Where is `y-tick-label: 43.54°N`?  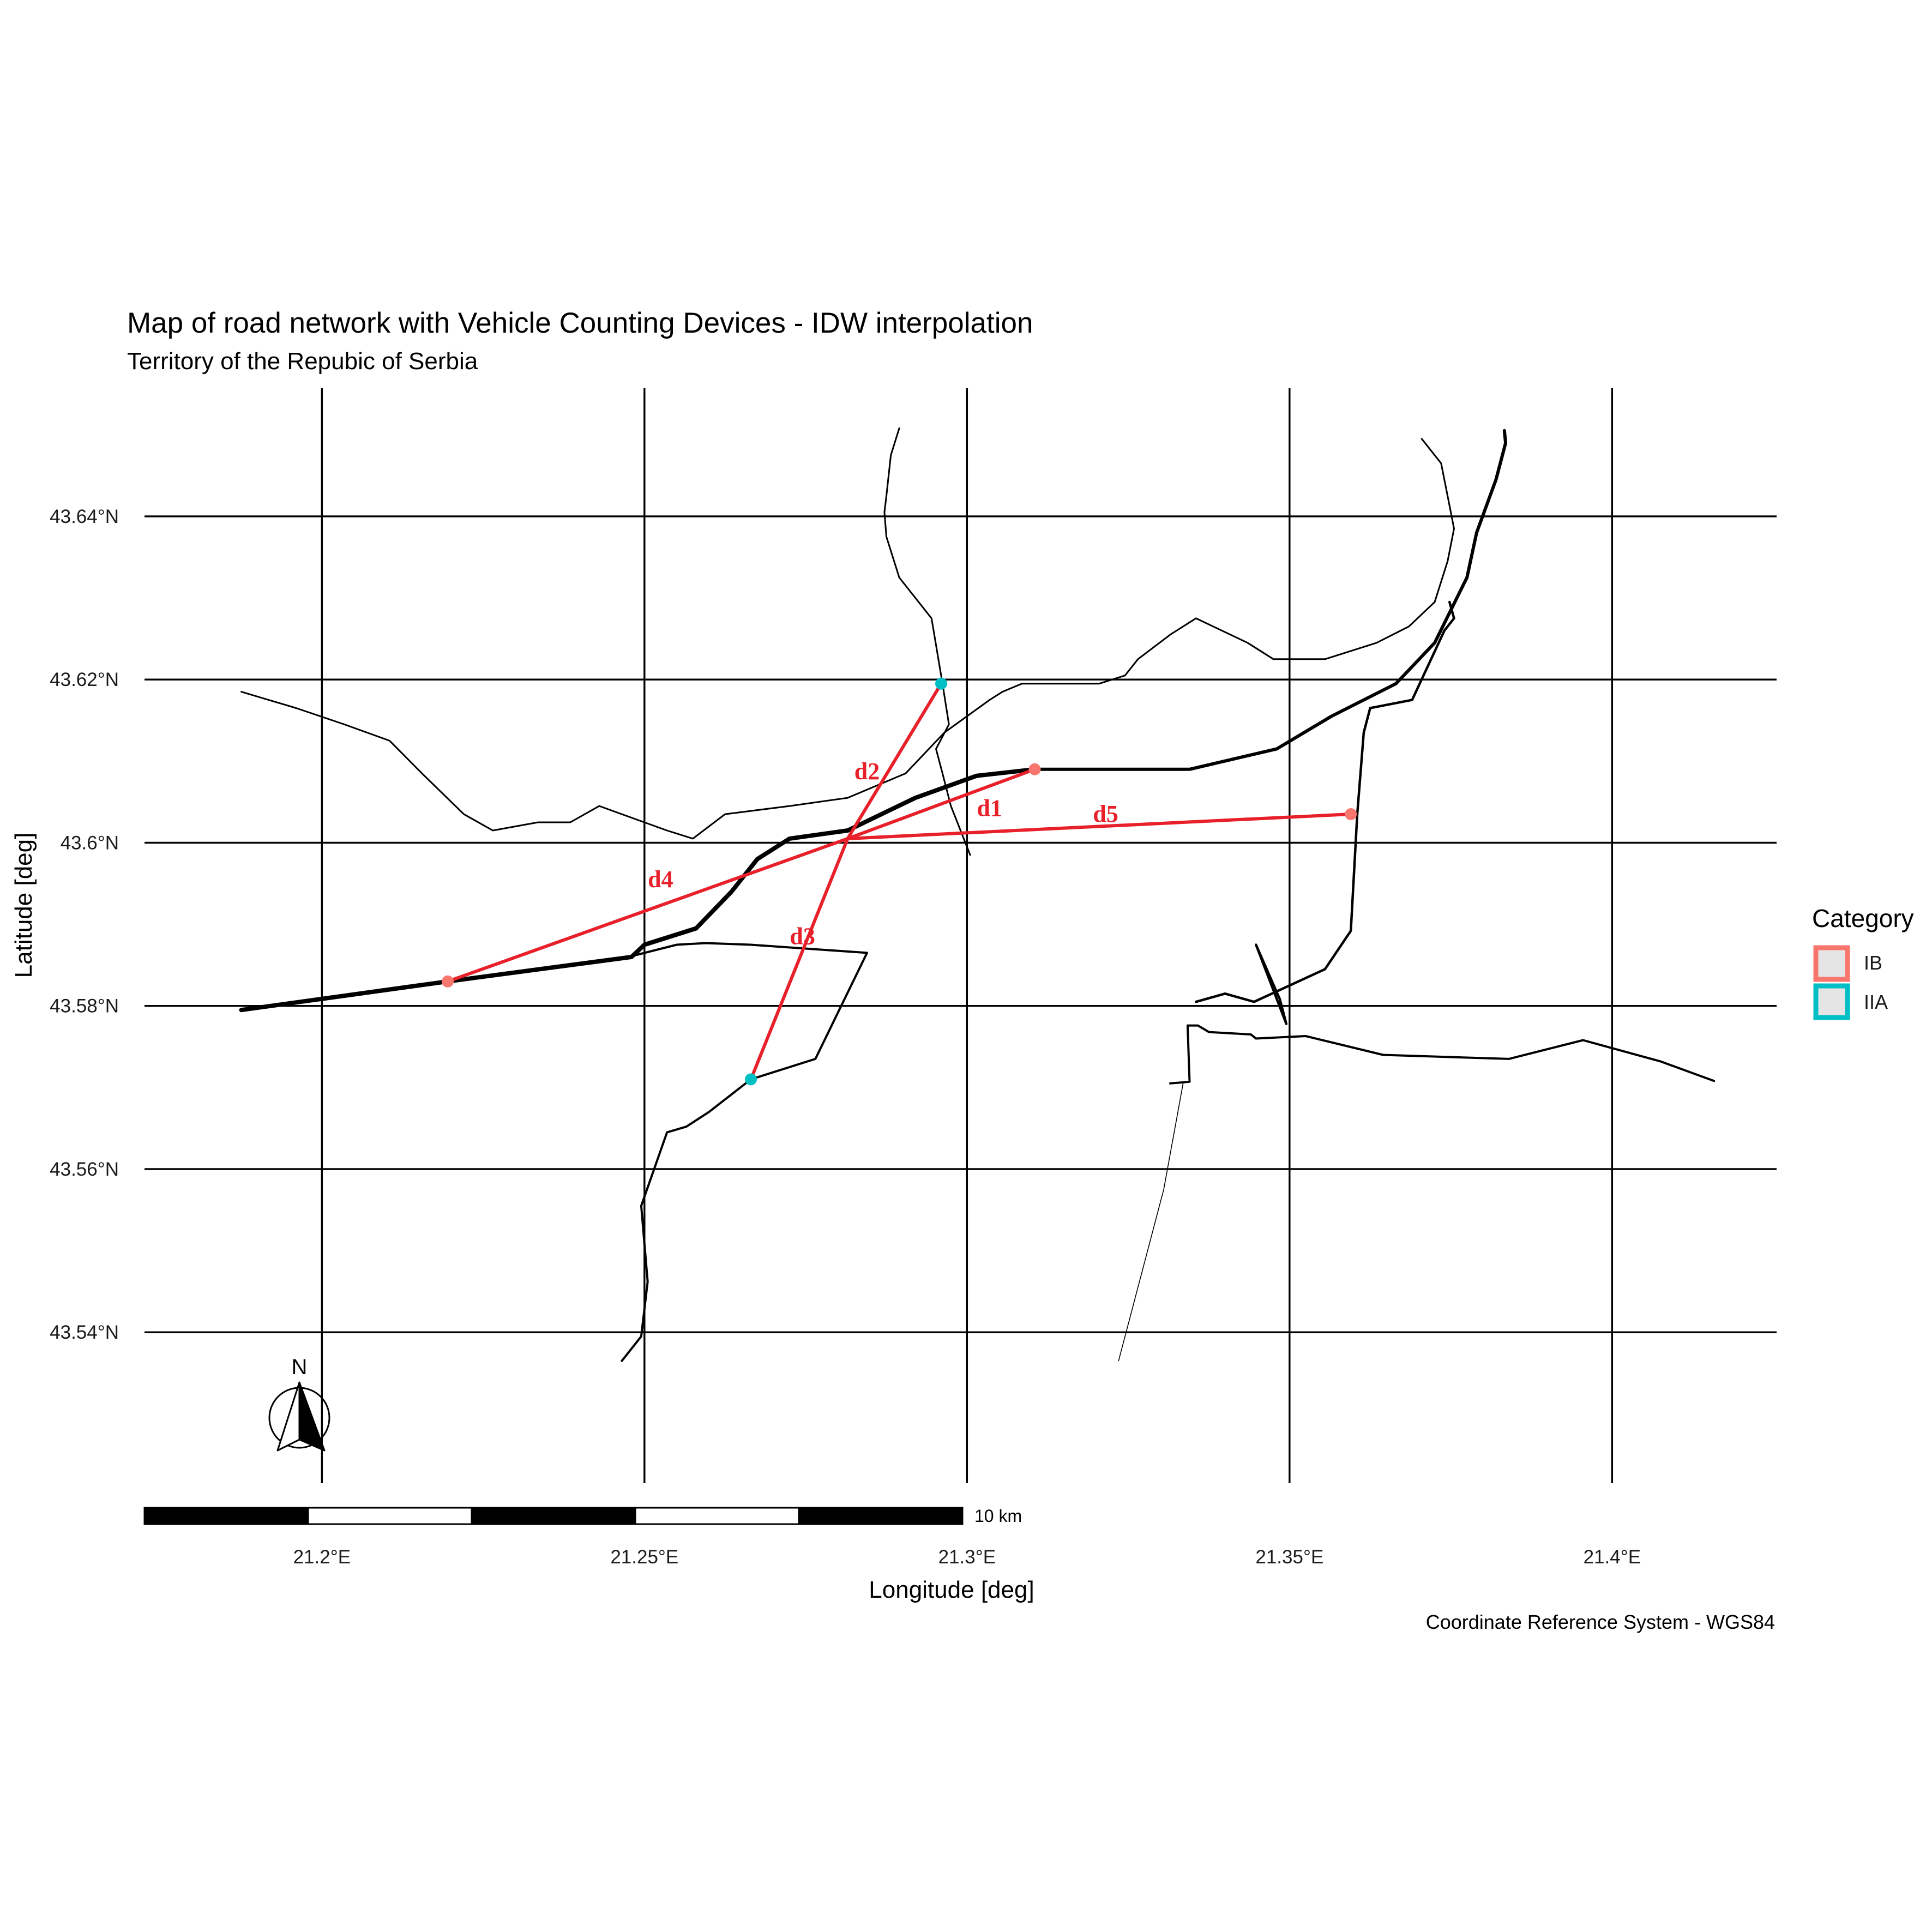 y-tick-label: 43.54°N is located at coordinates (84, 1332).